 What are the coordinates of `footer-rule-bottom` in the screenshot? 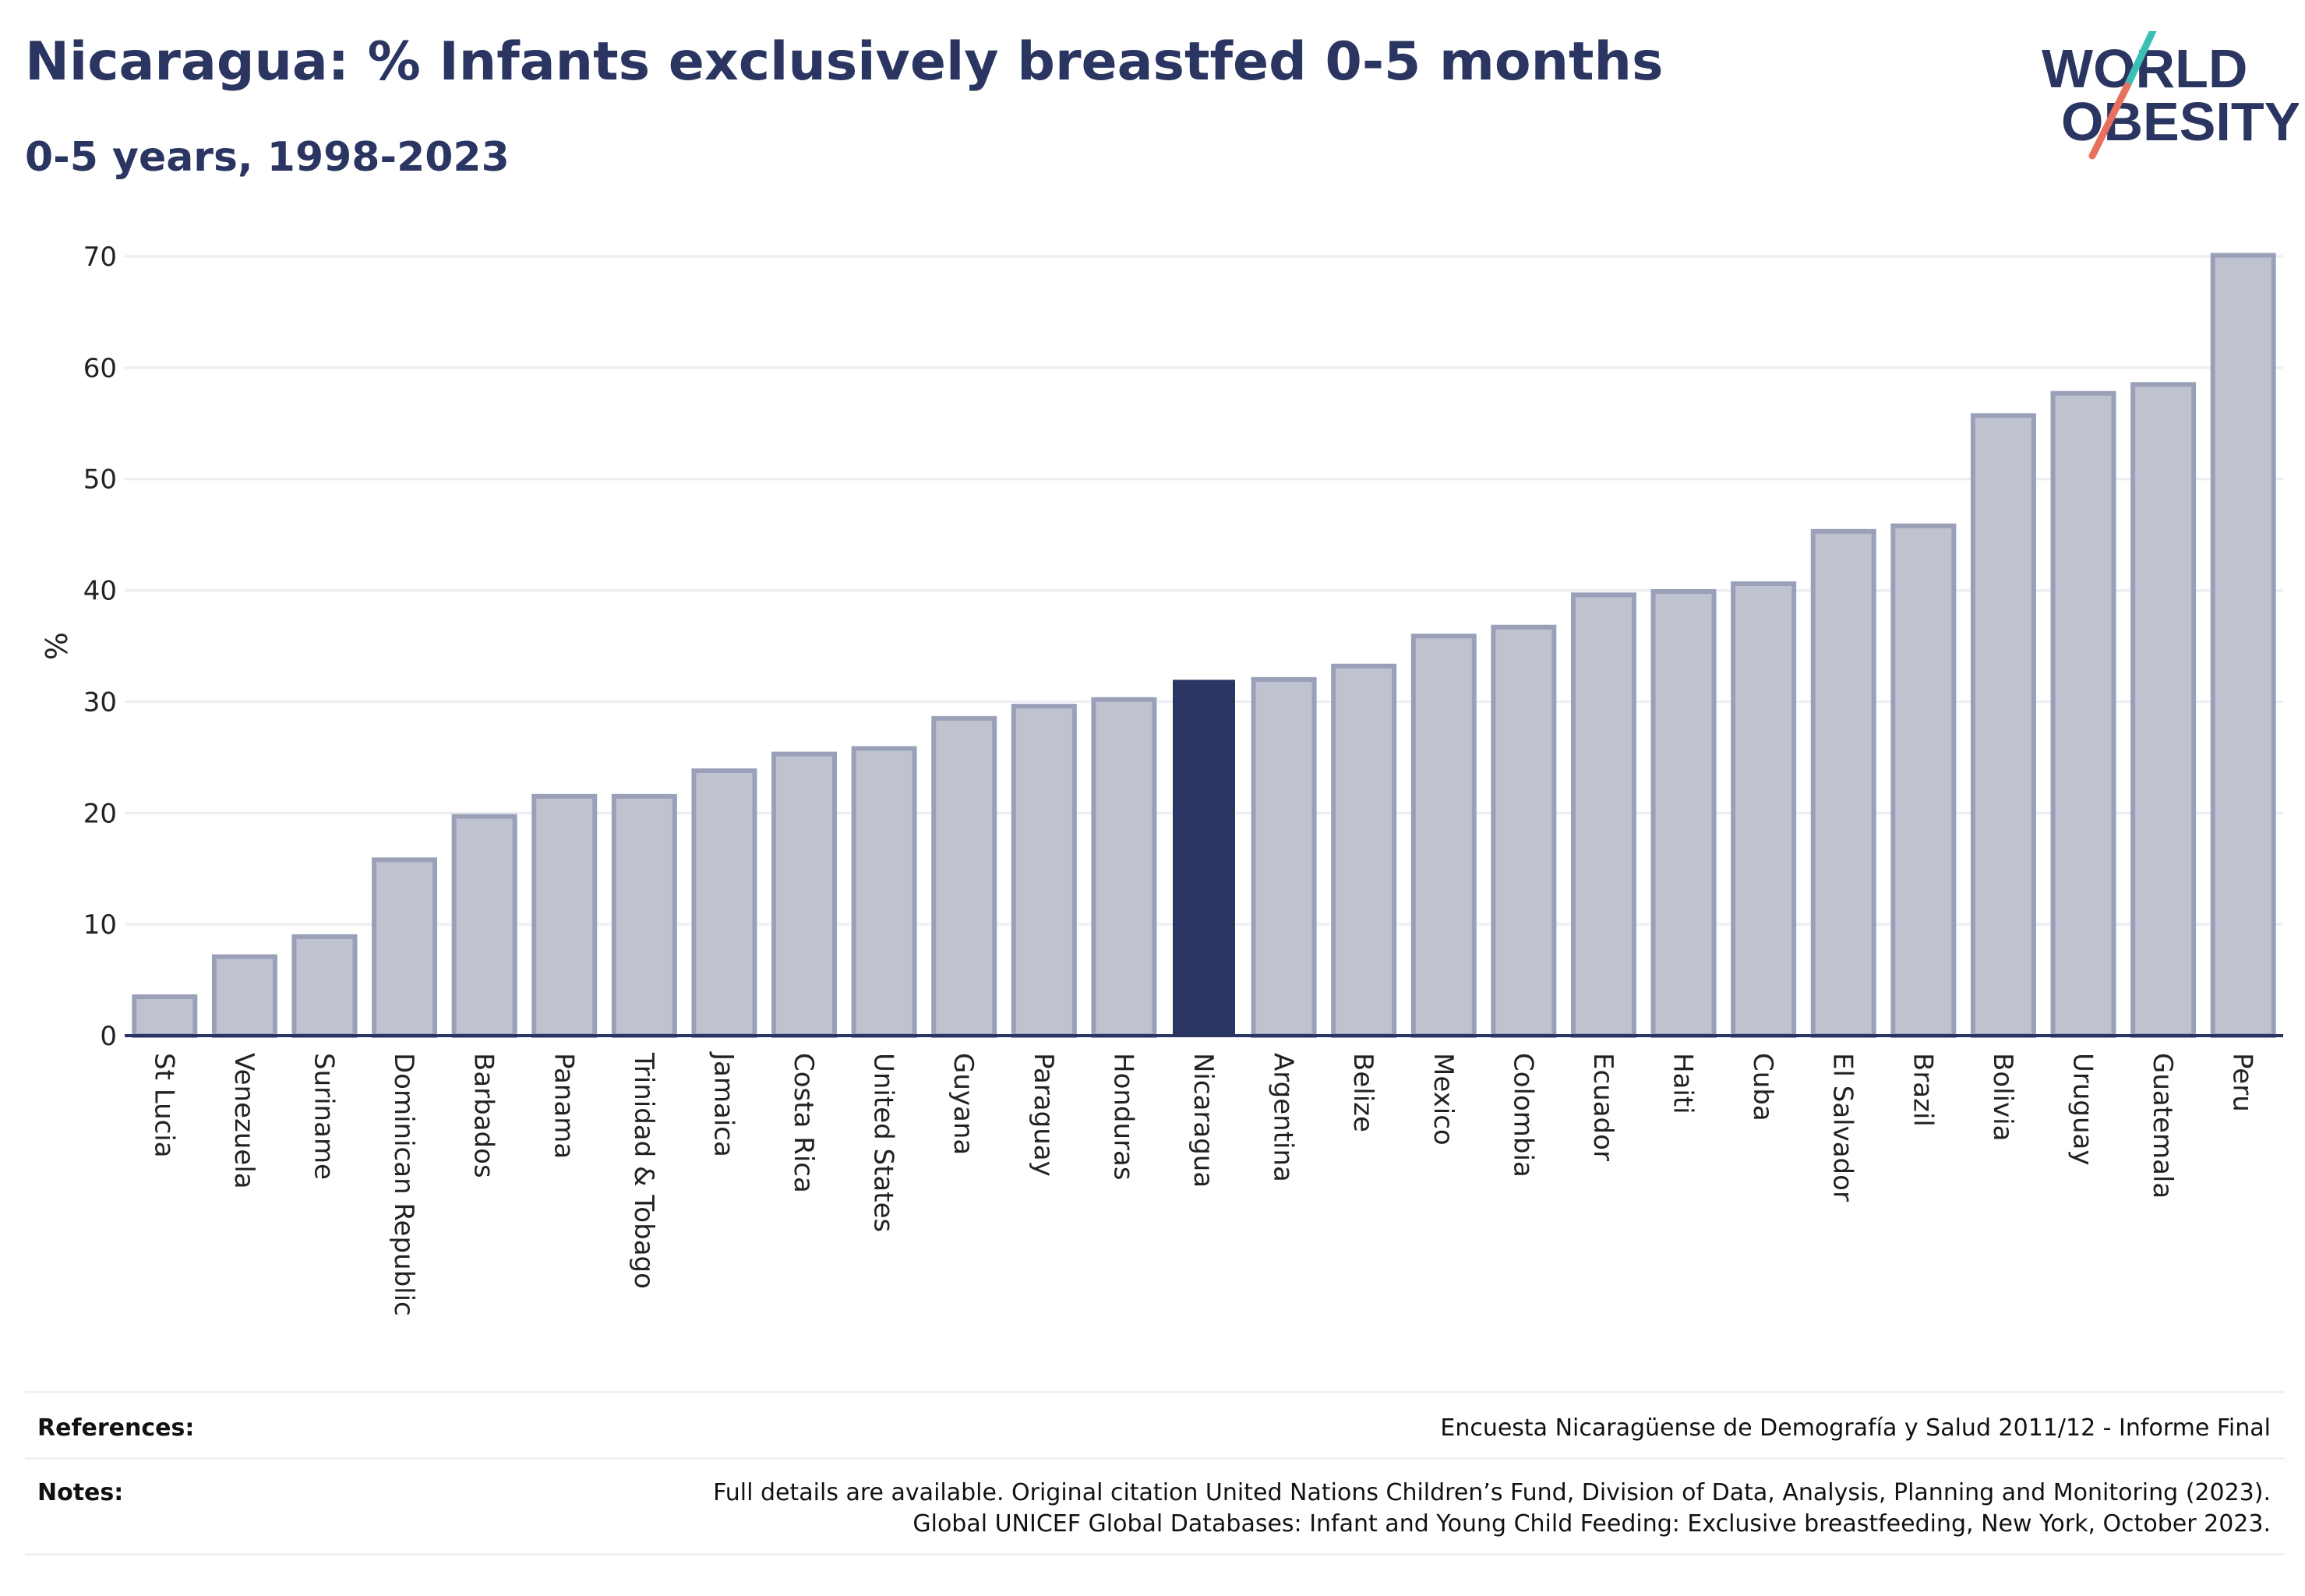 It's located at (1155, 1554).